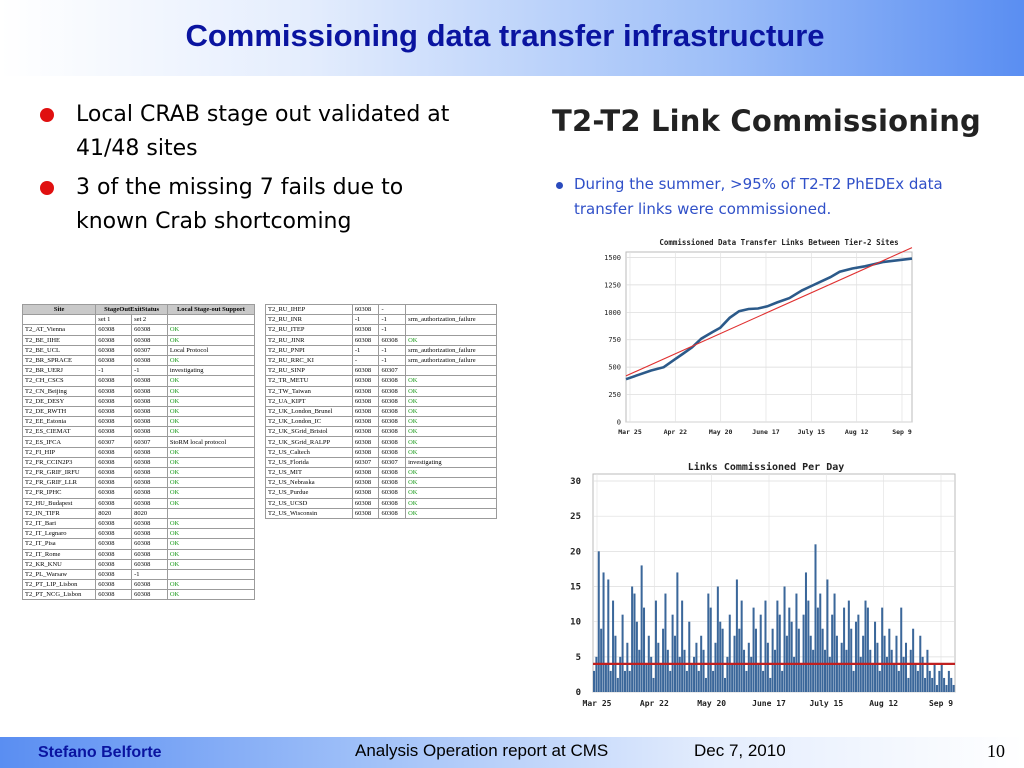  Describe the element at coordinates (59, 483) in the screenshot. I see `table-cell: T2_FR_GRIF_LLR` at that location.